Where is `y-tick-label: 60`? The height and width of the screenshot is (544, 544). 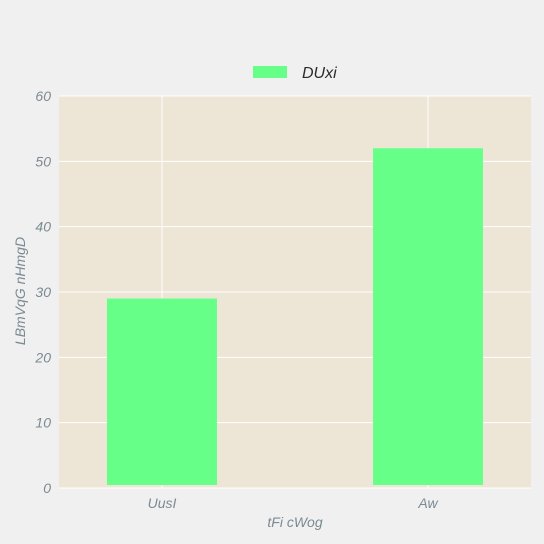
y-tick-label: 60 is located at coordinates (43, 96).